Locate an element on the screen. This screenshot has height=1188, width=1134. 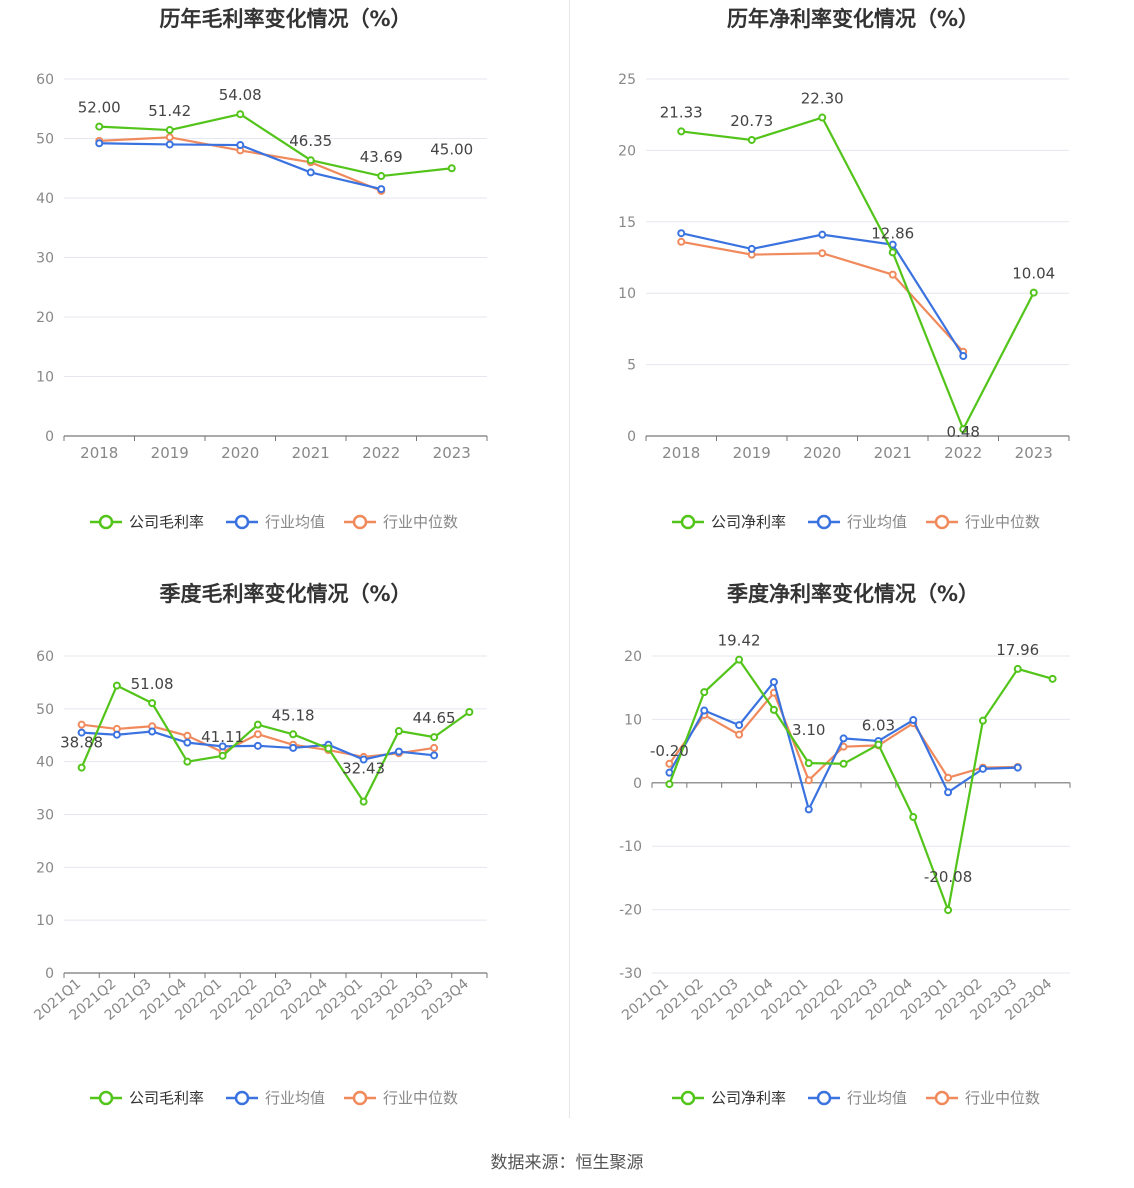
y-tick-label: 50 is located at coordinates (45, 140).